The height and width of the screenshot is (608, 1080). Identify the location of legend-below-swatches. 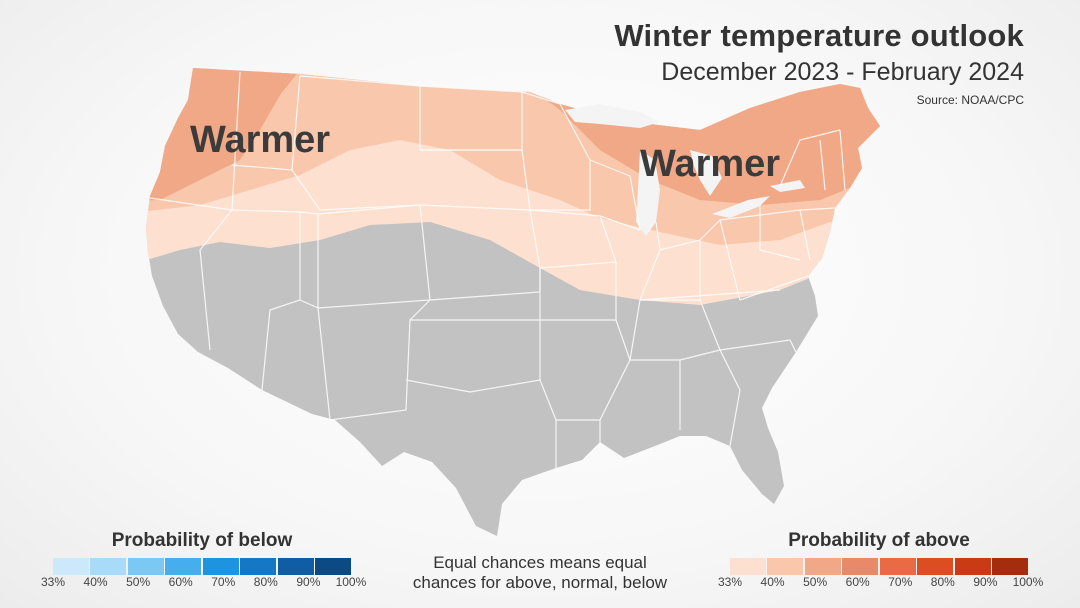
(202, 566).